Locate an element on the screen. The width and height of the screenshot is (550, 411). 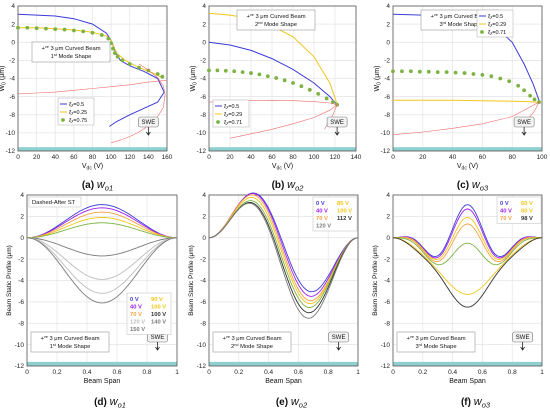
legend-label-6: 120 V is located at coordinates (323, 227).